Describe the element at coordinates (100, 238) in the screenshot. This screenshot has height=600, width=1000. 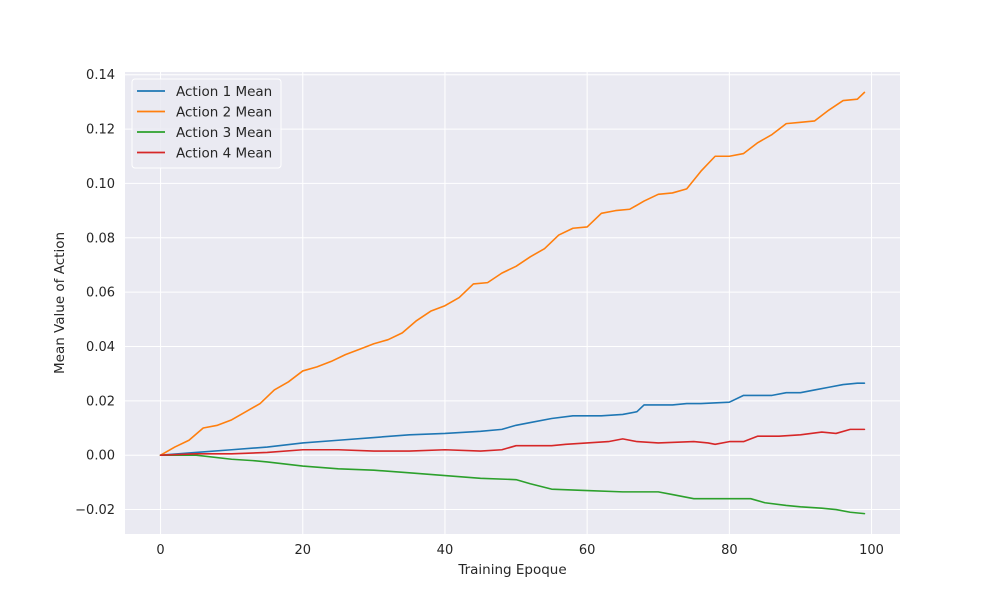
I see `y-tick-label: 0.08` at that location.